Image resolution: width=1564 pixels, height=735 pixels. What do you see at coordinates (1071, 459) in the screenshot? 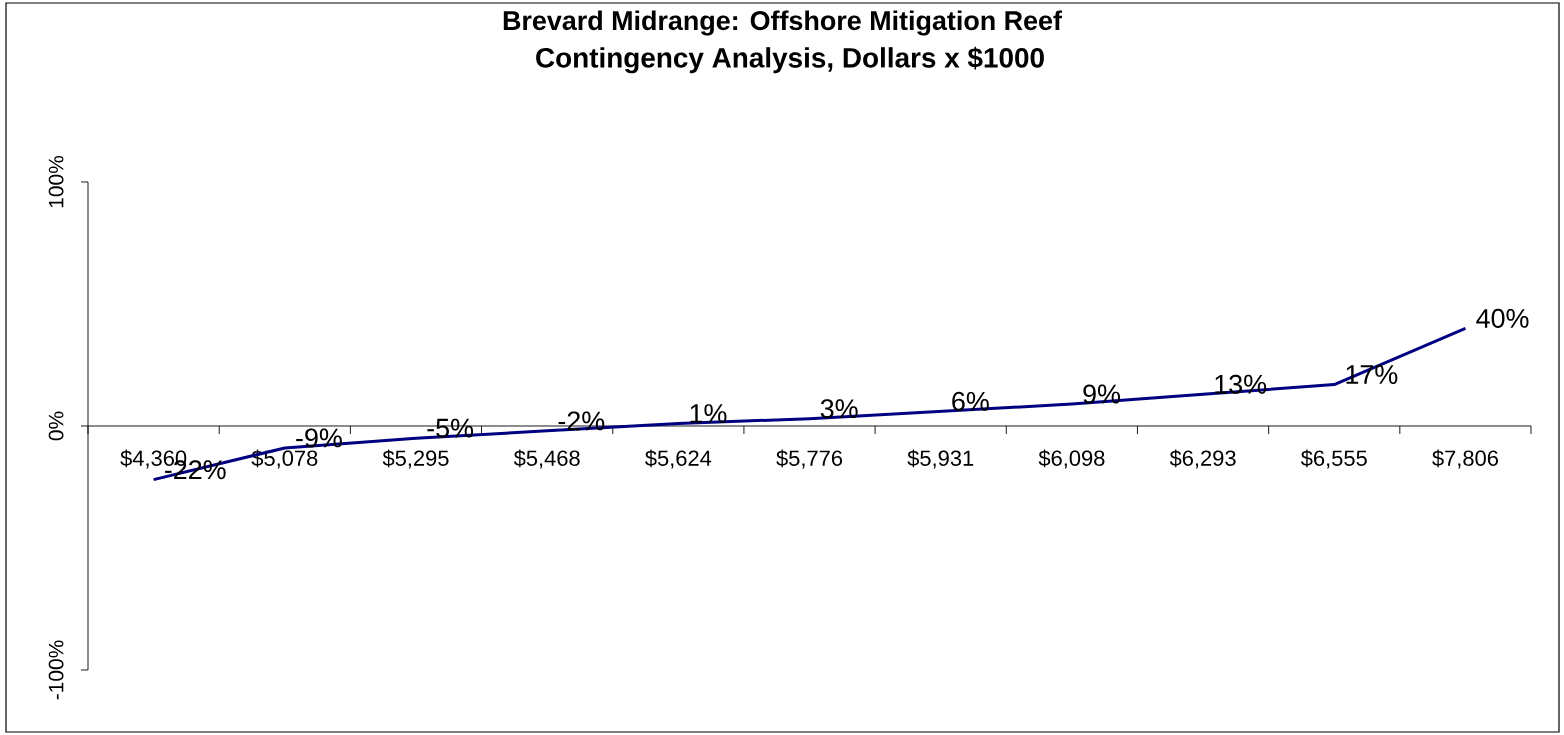
I see `x-tick-label: $6,098` at bounding box center [1071, 459].